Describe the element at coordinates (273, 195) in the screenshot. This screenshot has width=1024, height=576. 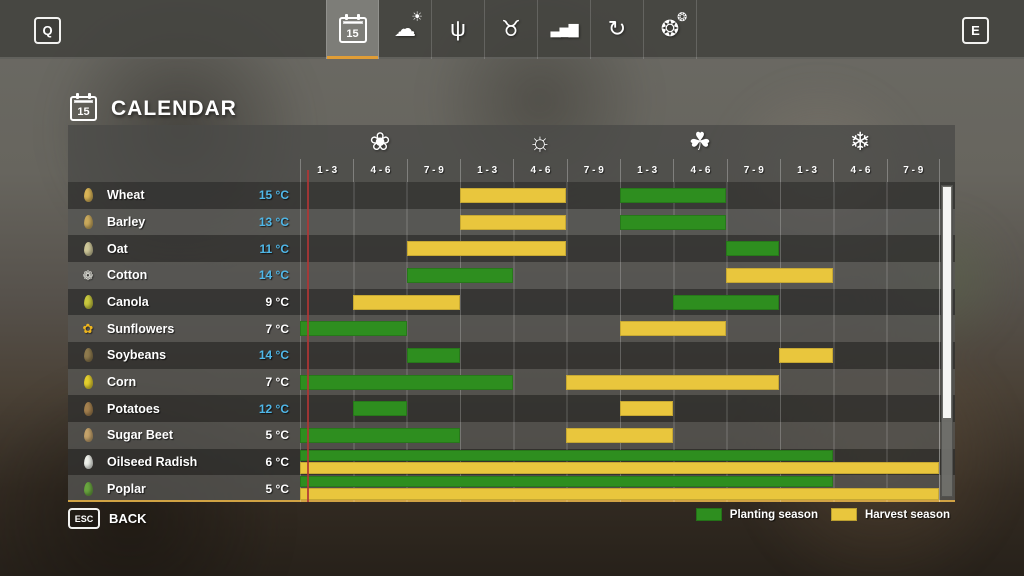
I see `crop-temperature: 15 °C` at that location.